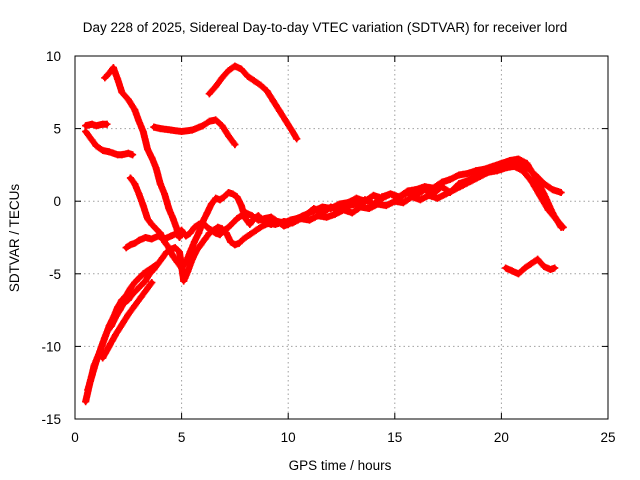 The width and height of the screenshot is (640, 480). I want to click on y-tick-label: 5, so click(57, 129).